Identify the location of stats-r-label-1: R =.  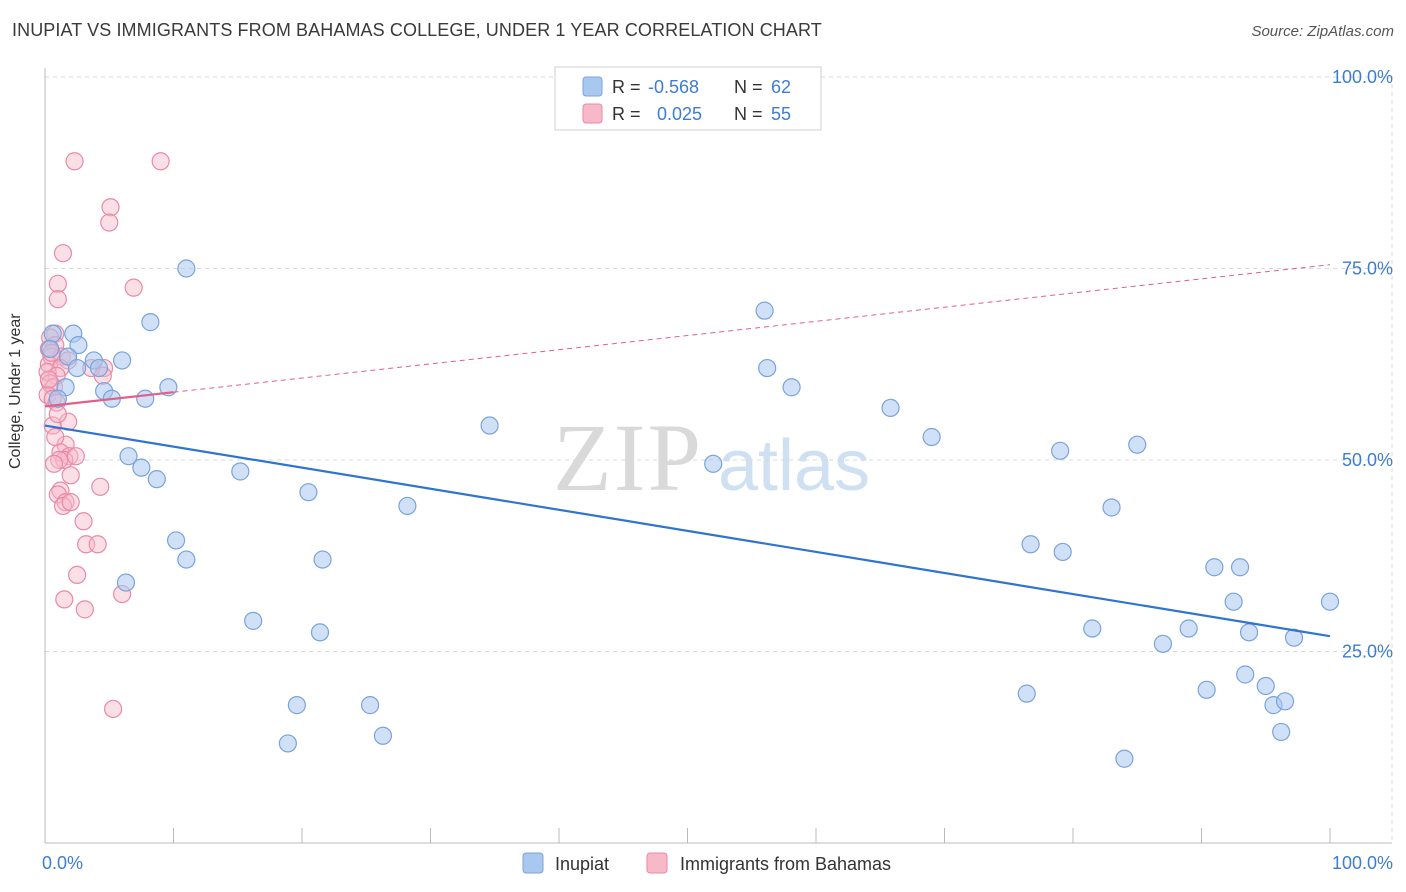
(626, 87).